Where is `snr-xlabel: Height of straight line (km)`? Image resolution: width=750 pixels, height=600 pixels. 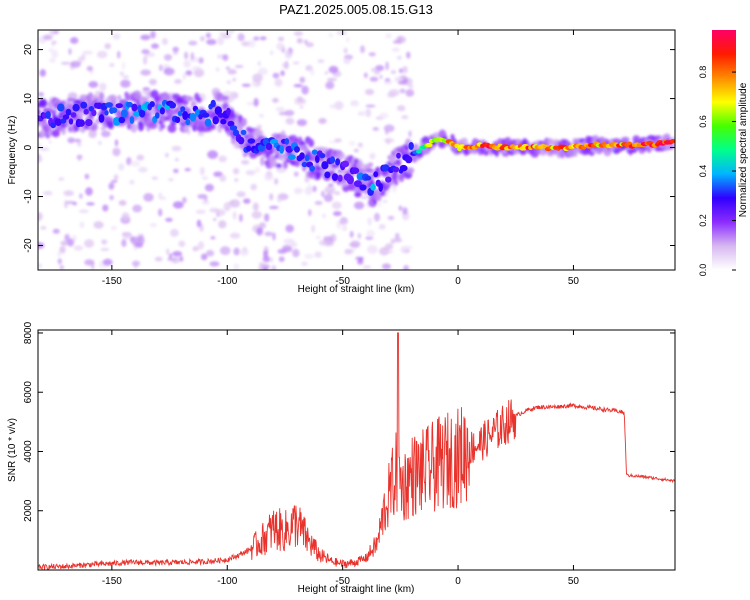
snr-xlabel: Height of straight line (km) is located at coordinates (356, 589).